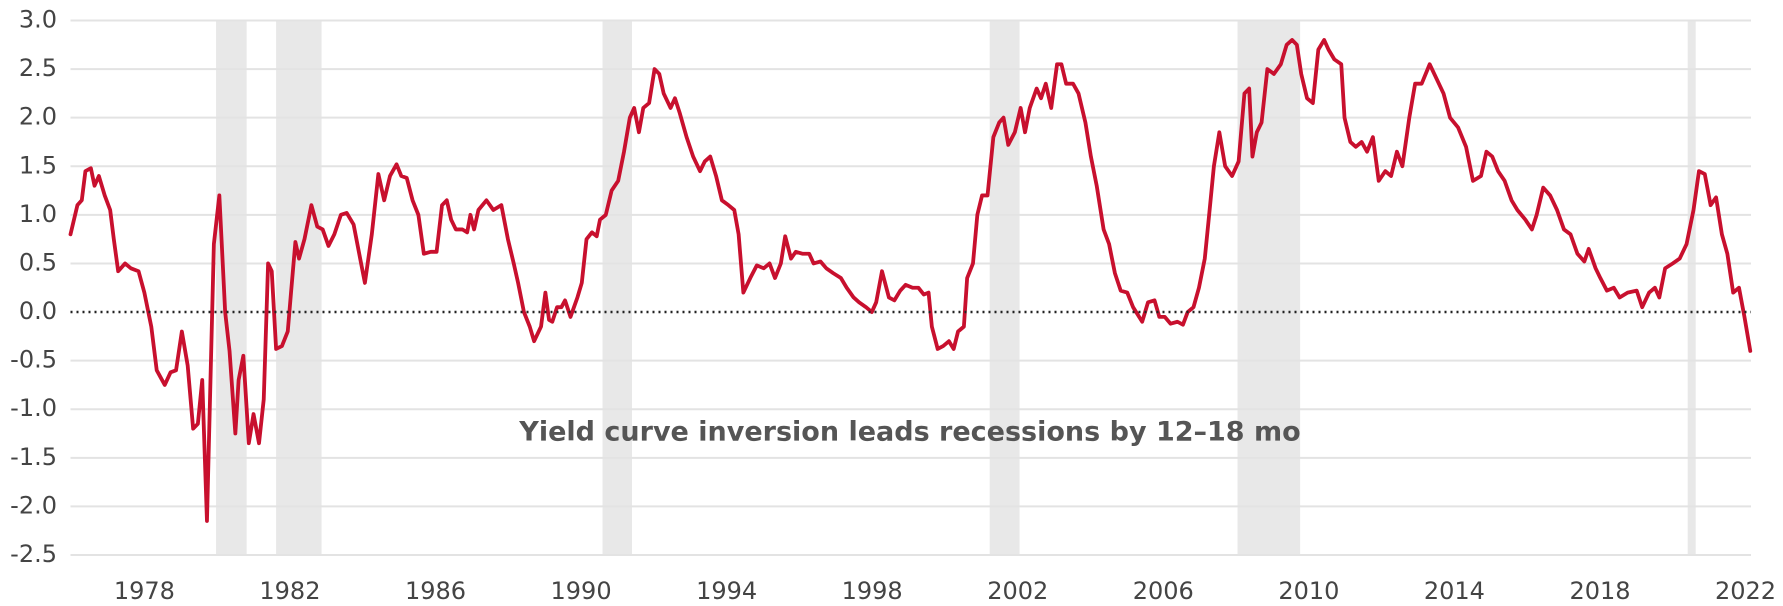 The height and width of the screenshot is (606, 1783). What do you see at coordinates (1017, 591) in the screenshot?
I see `x-tick-label: 2002` at bounding box center [1017, 591].